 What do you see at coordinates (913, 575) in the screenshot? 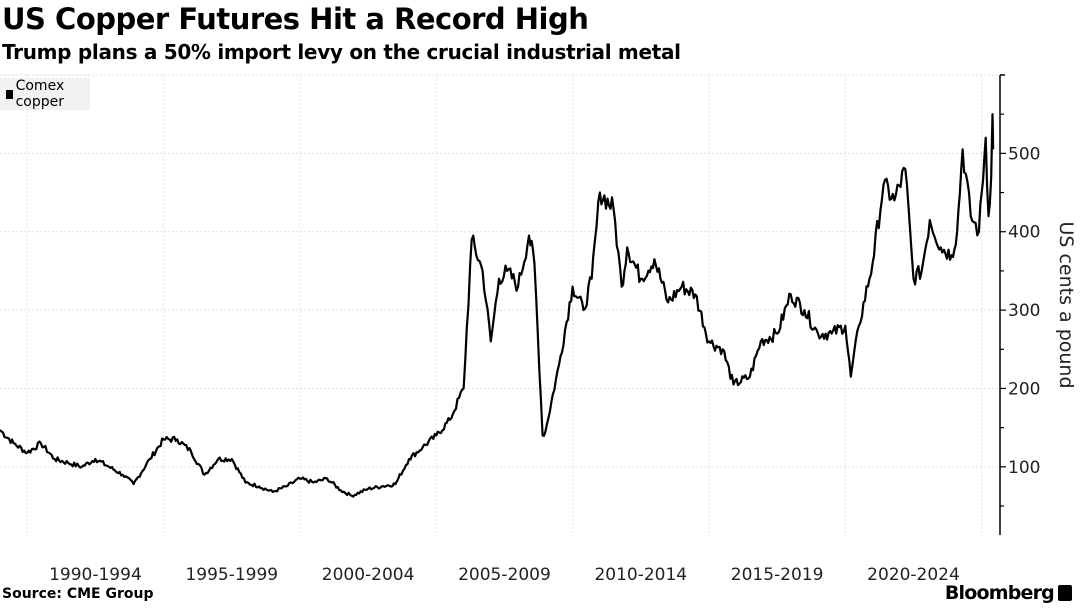
I see `x-tick-label: 2020-2024` at bounding box center [913, 575].